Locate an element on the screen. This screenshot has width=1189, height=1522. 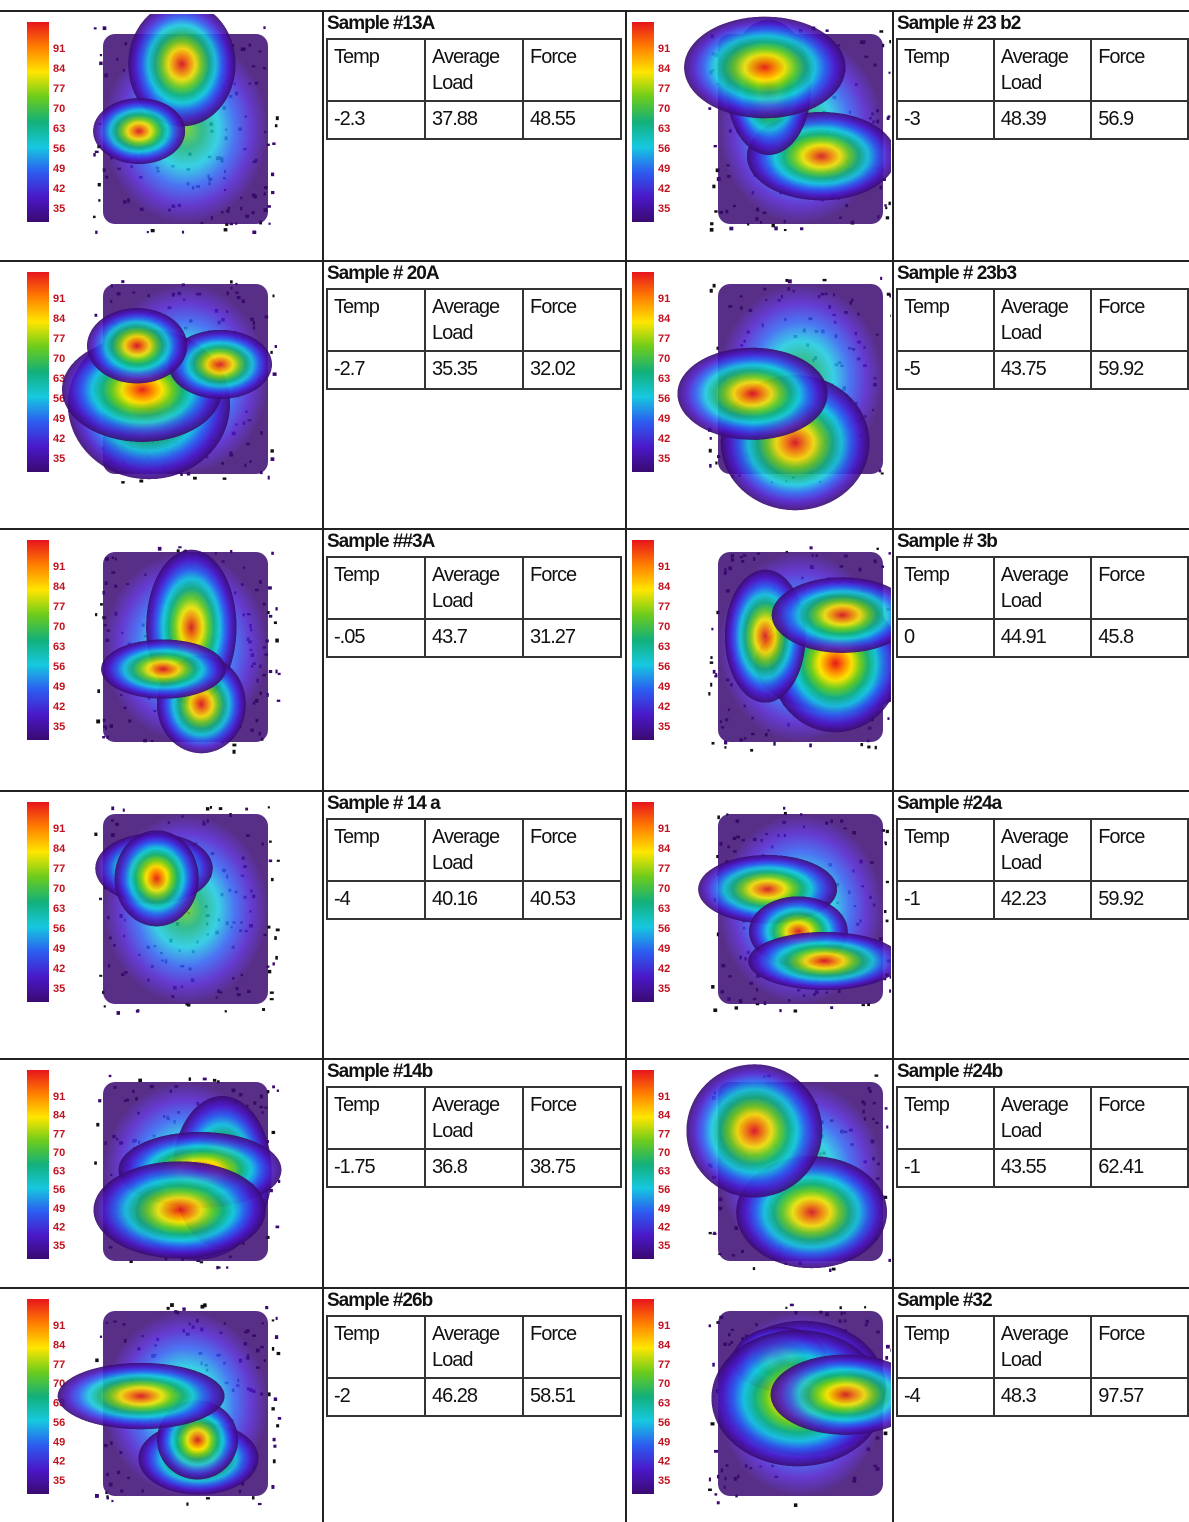
sample-table: Temp Average Load Force -4 48.3 97.57 is located at coordinates (1042, 1366).